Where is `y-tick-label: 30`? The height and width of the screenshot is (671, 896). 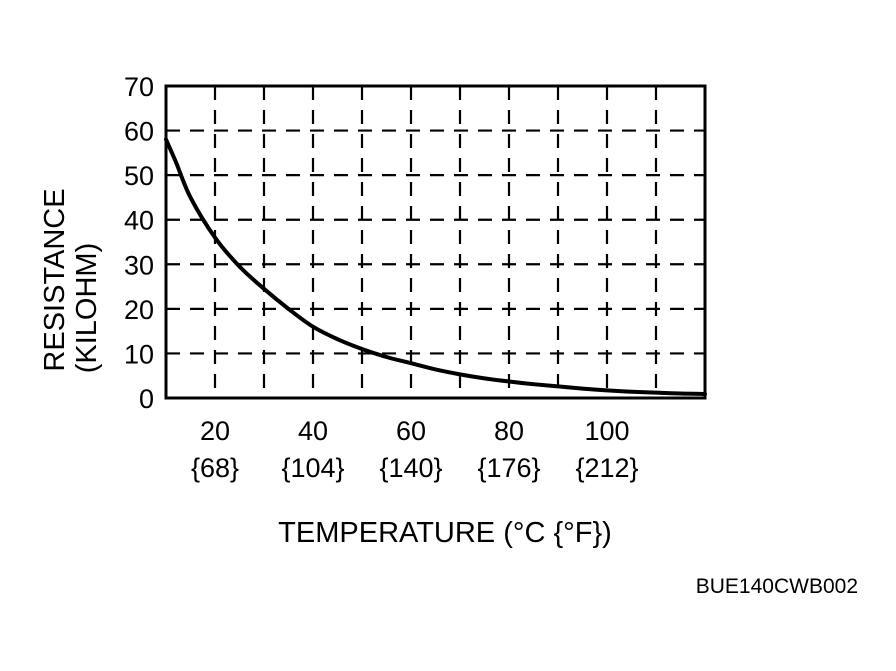
y-tick-label: 30 is located at coordinates (139, 265).